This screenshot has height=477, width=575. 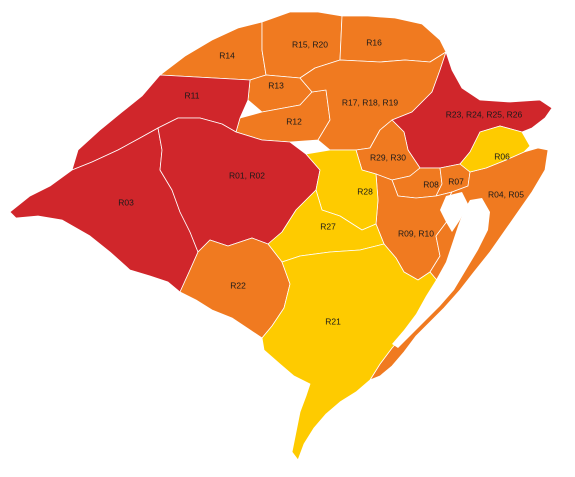 What do you see at coordinates (192, 95) in the screenshot?
I see `label-r11: R11` at bounding box center [192, 95].